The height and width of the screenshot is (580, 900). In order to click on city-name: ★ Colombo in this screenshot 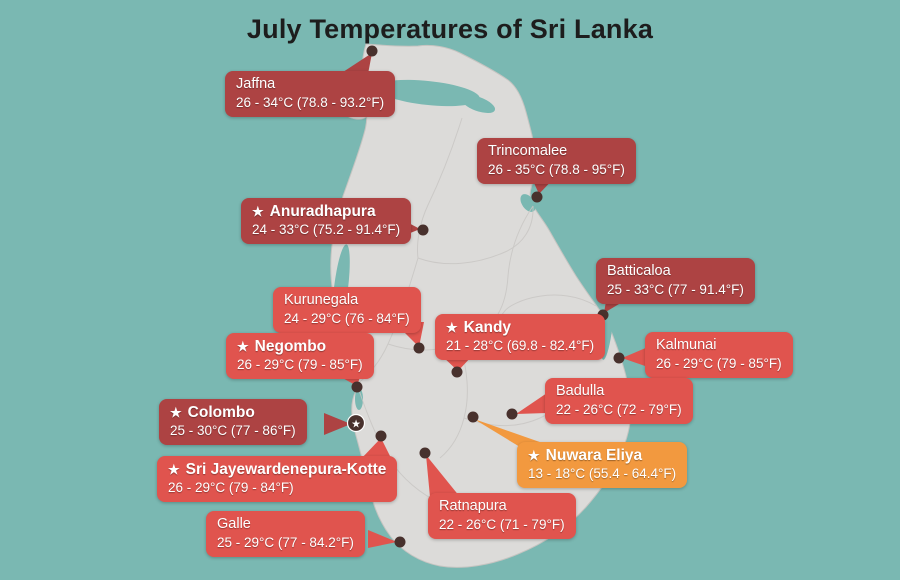, I will do `click(212, 412)`.